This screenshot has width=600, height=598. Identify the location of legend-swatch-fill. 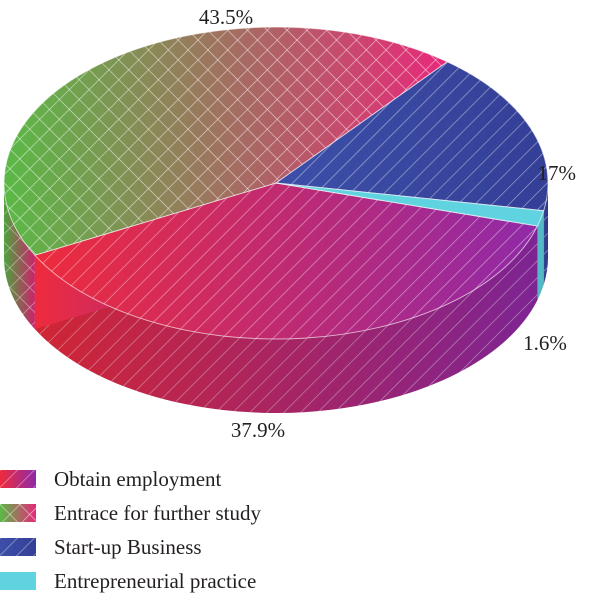
(18, 581).